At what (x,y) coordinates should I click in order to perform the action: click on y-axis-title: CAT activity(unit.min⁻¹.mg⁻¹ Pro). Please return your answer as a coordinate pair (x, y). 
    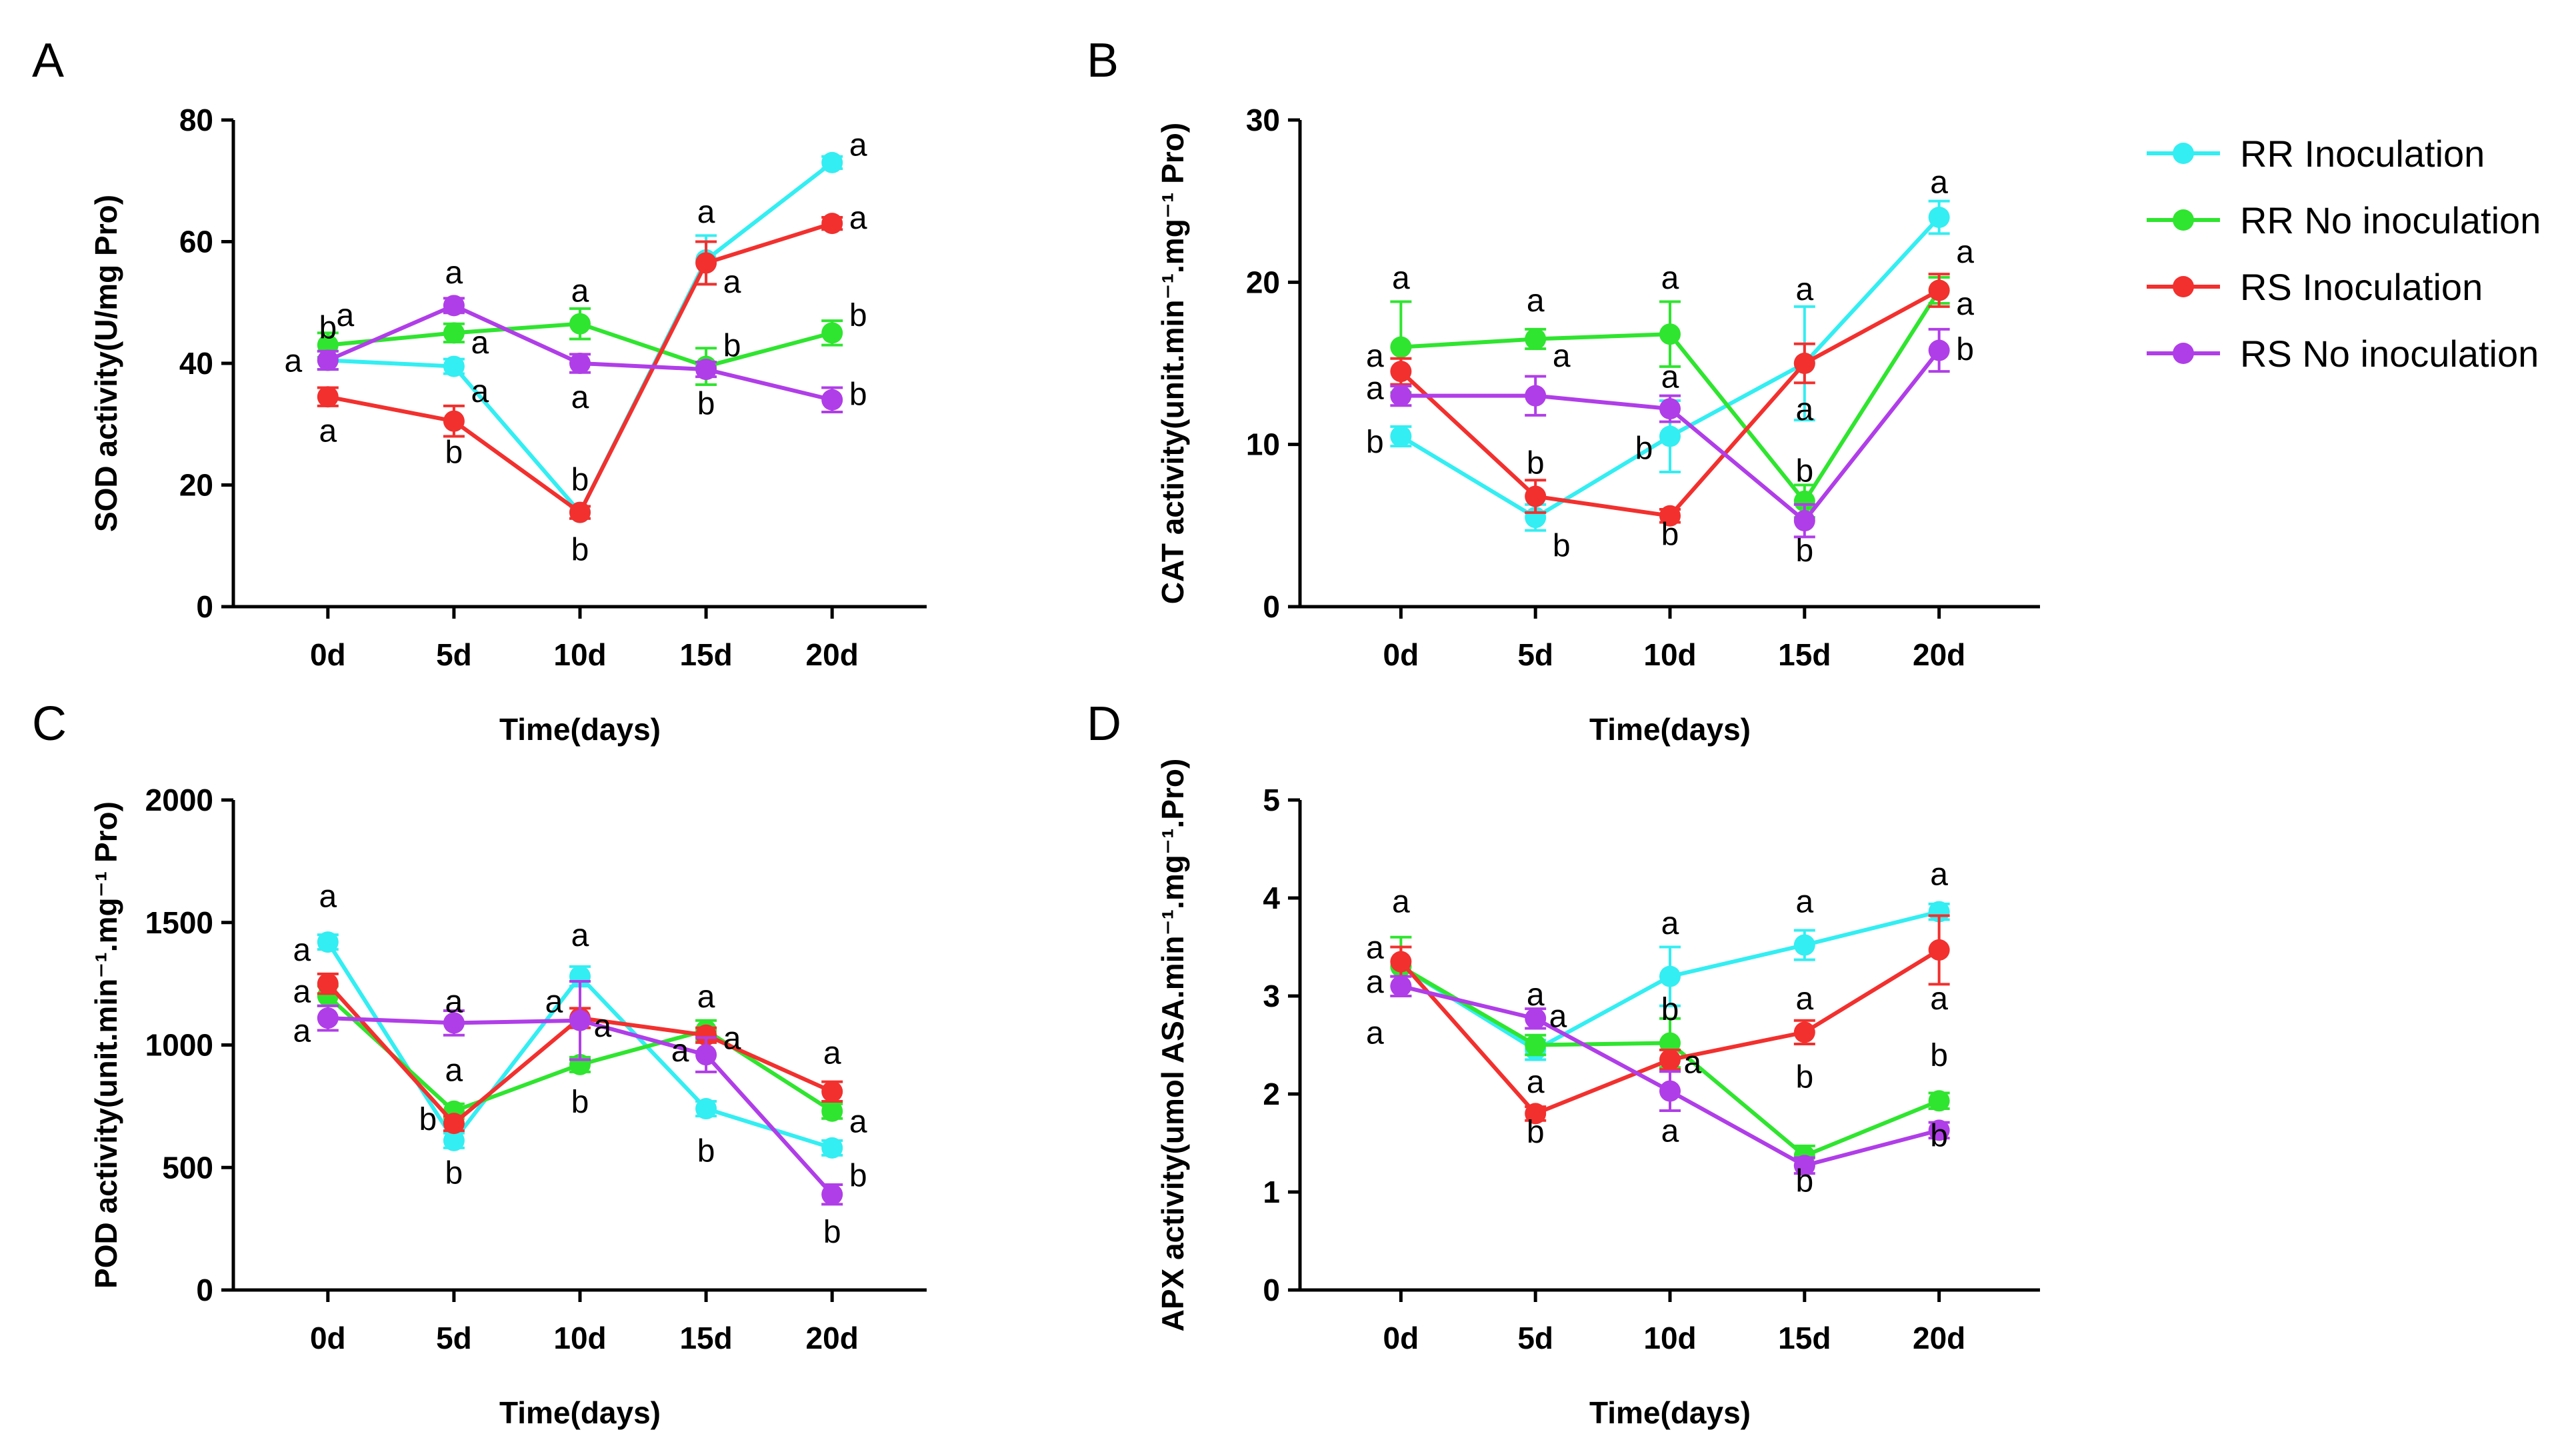
    Looking at the image, I should click on (1172, 363).